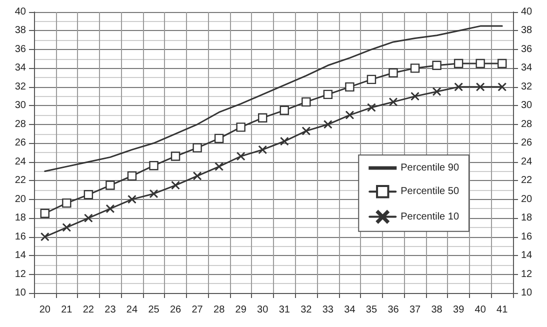 This screenshot has height=327, width=547. Describe the element at coordinates (430, 216) in the screenshot. I see `legend-label: Percentile 10` at that location.